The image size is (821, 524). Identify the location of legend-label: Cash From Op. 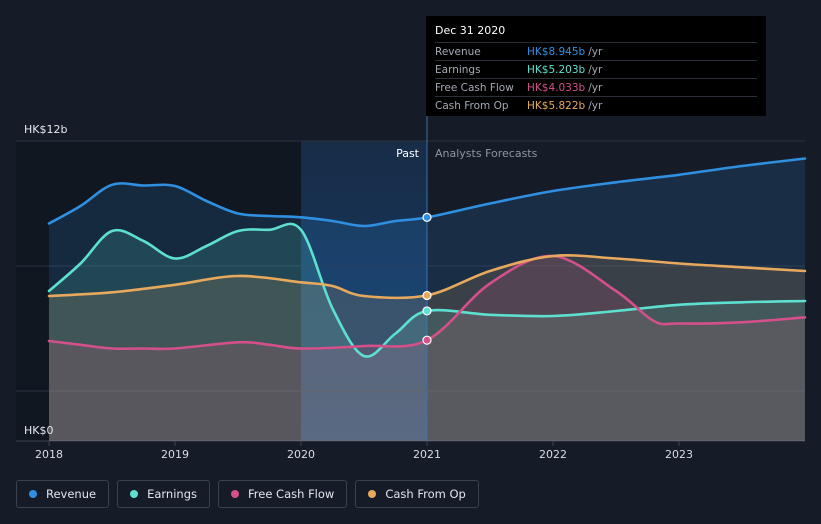
(425, 494).